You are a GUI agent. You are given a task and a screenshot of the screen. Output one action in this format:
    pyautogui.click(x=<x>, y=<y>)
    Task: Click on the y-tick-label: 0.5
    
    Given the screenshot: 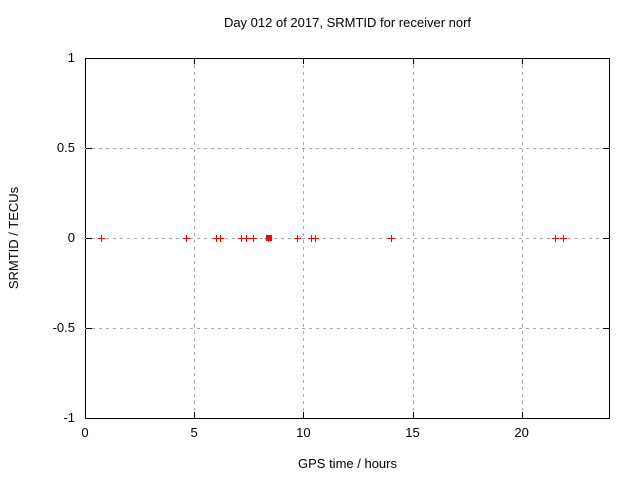 What is the action you would take?
    pyautogui.click(x=65, y=147)
    